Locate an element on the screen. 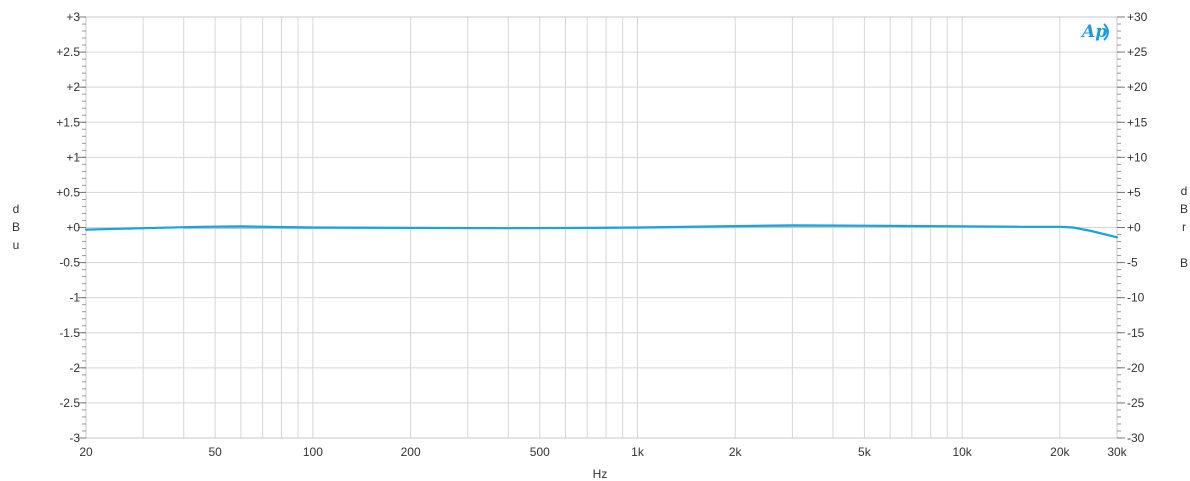 The image size is (1190, 481). right-tick-label: +5 is located at coordinates (1134, 192).